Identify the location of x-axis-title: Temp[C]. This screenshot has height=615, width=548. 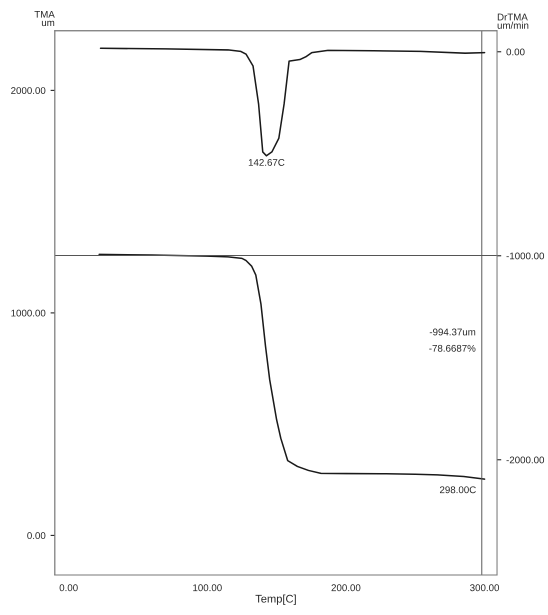
(275, 599).